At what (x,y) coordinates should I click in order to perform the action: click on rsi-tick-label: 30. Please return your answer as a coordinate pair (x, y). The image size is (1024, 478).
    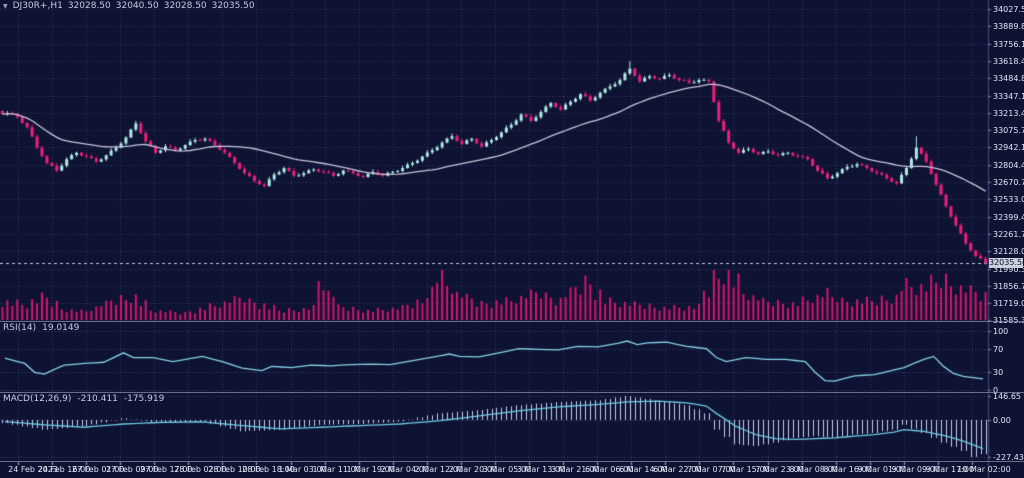
    Looking at the image, I should click on (998, 373).